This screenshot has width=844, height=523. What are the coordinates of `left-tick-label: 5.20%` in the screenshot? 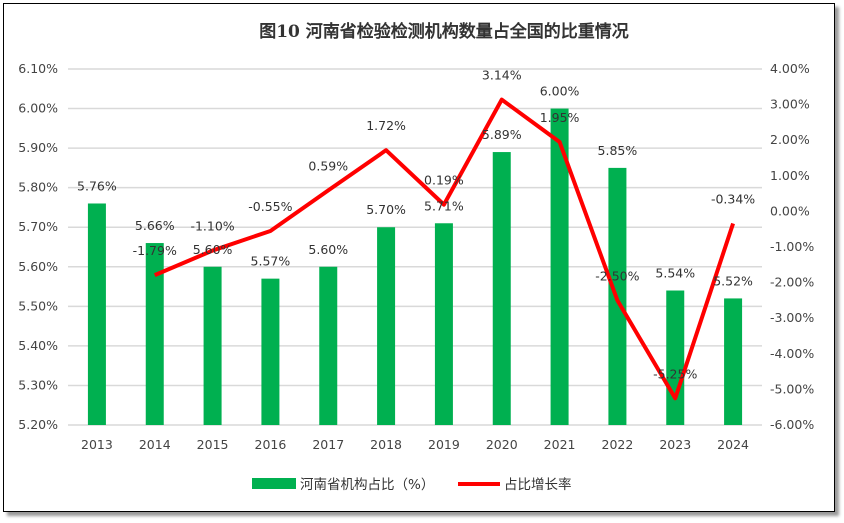 It's located at (38, 424).